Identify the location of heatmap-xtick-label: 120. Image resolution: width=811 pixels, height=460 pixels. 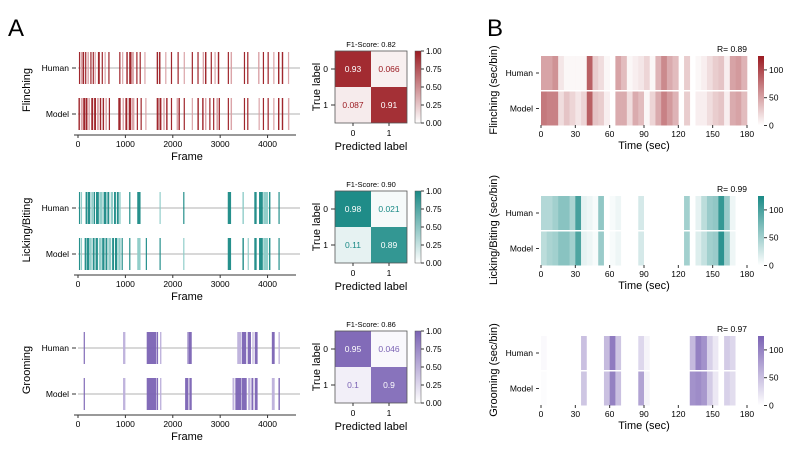
(678, 274).